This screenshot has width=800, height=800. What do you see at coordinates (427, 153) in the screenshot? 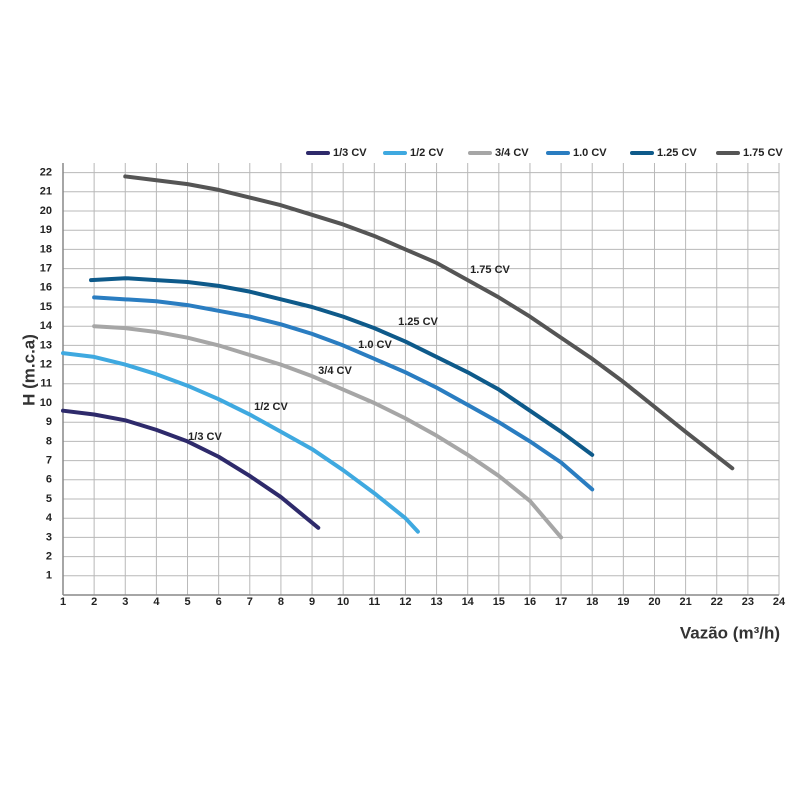
I see `legend-label: 1/2 CV` at bounding box center [427, 153].